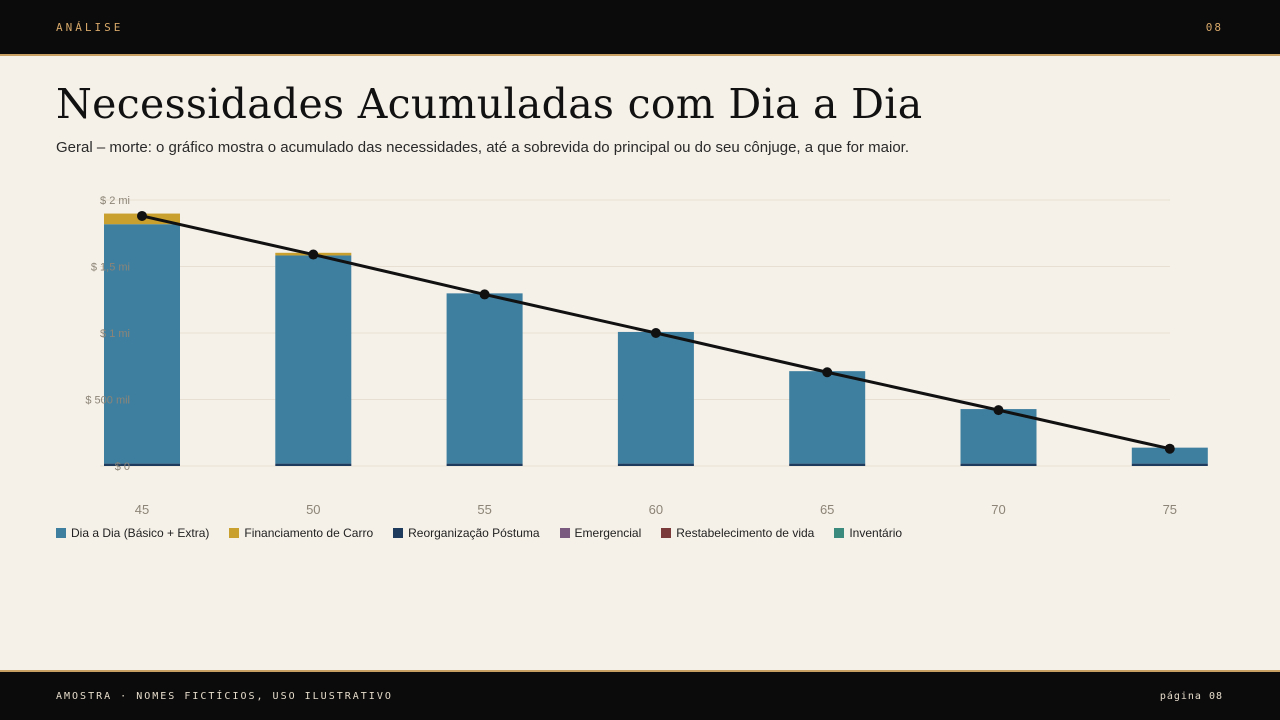 Image resolution: width=1280 pixels, height=720 pixels. What do you see at coordinates (142, 509) in the screenshot?
I see `x-tick-label: 45` at bounding box center [142, 509].